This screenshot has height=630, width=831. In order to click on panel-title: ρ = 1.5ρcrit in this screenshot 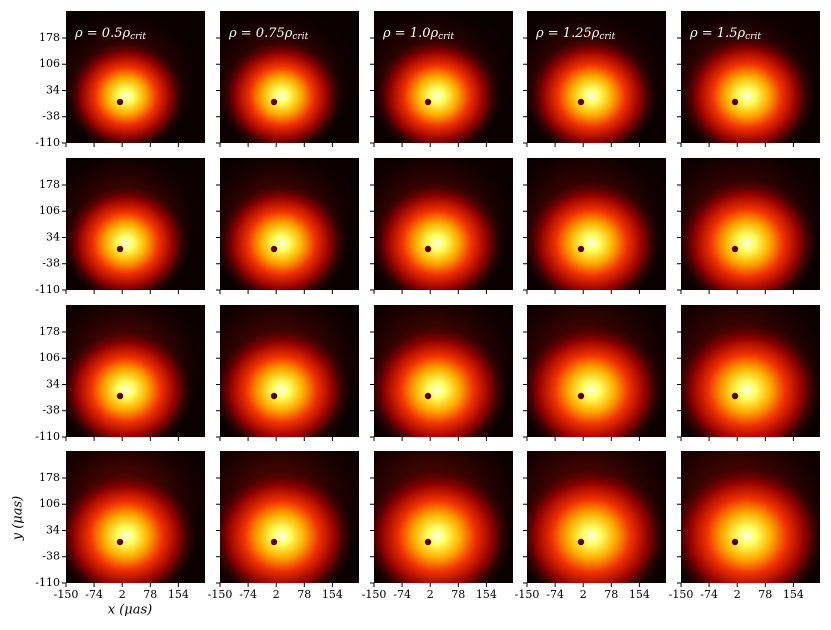, I will do `click(725, 34)`.